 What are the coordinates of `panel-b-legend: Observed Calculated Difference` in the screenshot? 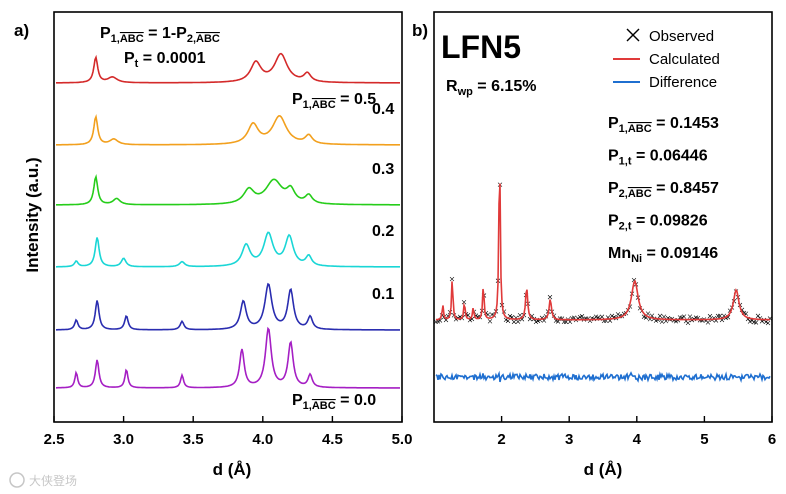 It's located at (666, 59).